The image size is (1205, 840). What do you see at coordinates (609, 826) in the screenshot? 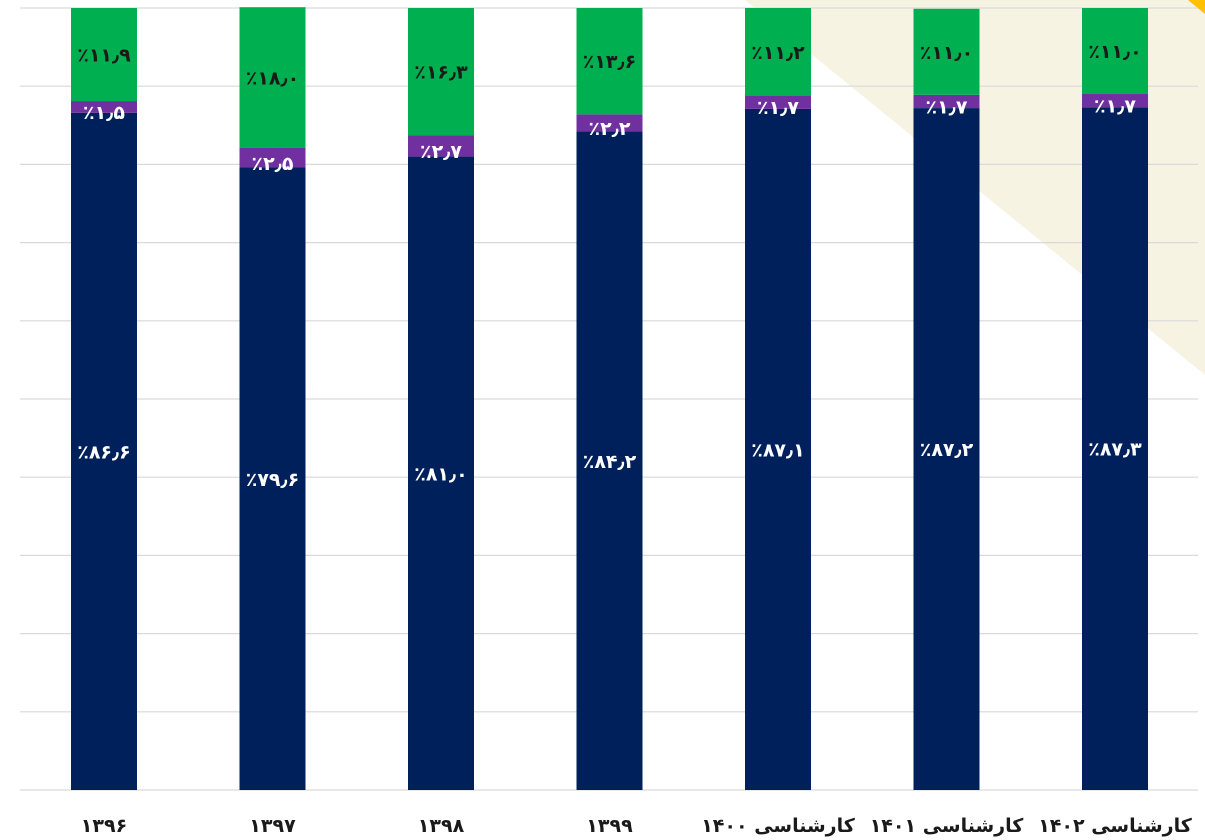
I see `x-tick-label: ۱۳۹۹` at bounding box center [609, 826].